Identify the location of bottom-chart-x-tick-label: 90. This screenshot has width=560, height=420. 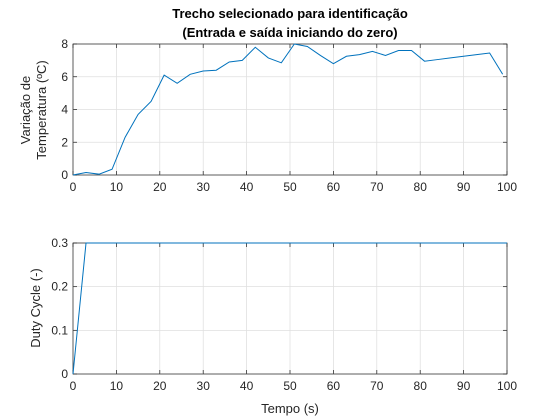
(464, 386).